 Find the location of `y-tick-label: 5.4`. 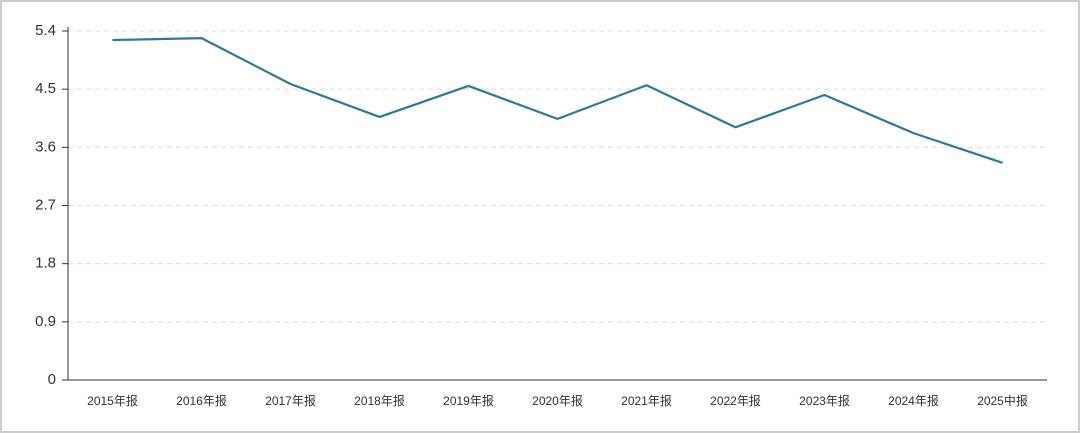

y-tick-label: 5.4 is located at coordinates (45, 30).